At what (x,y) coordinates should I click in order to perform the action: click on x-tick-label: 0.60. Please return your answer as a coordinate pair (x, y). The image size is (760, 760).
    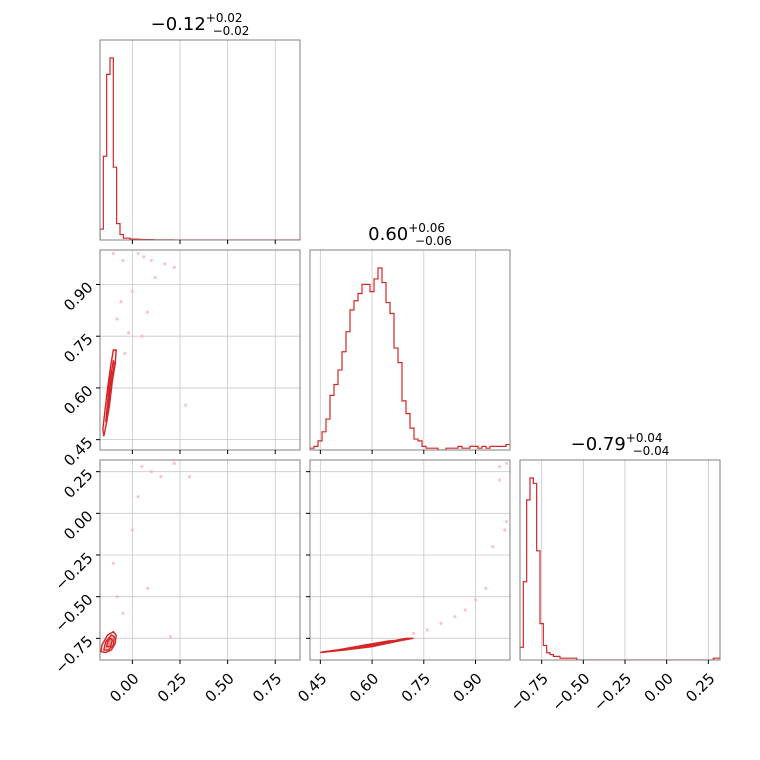
    Looking at the image, I should click on (364, 688).